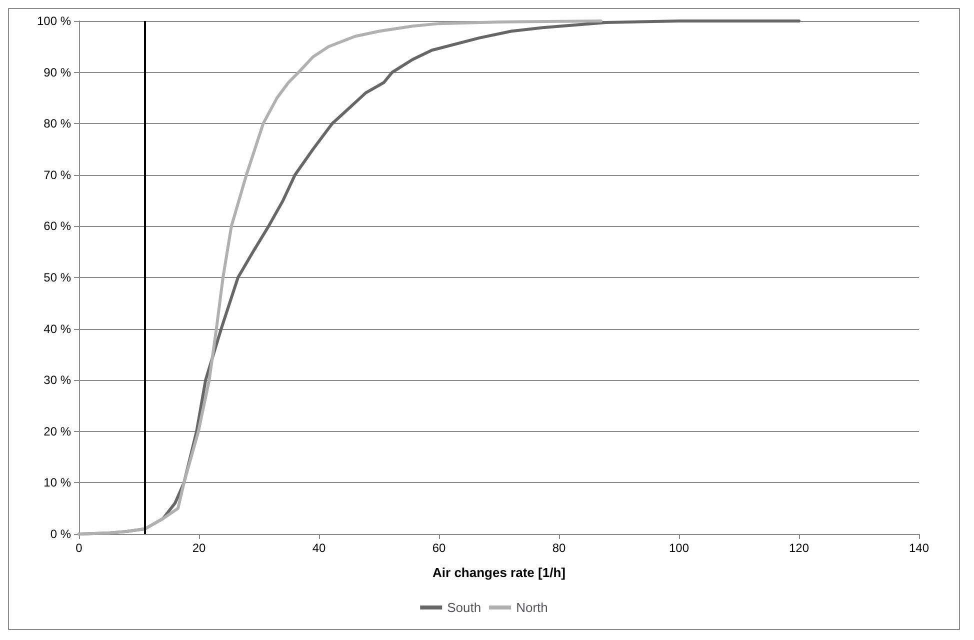  I want to click on y-tick-label: 80 %, so click(58, 123).